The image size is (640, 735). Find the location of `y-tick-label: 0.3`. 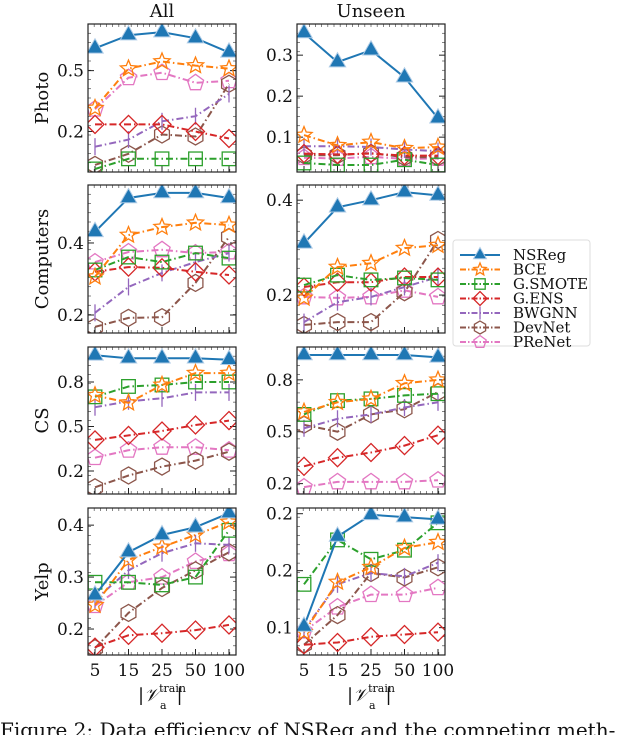

y-tick-label: 0.3 is located at coordinates (279, 56).